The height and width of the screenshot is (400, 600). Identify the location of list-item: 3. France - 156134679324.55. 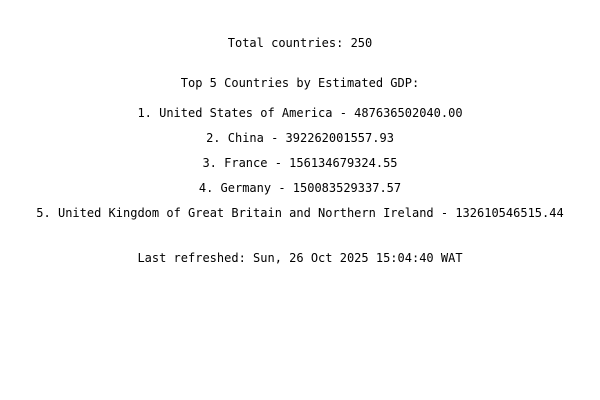
(300, 163).